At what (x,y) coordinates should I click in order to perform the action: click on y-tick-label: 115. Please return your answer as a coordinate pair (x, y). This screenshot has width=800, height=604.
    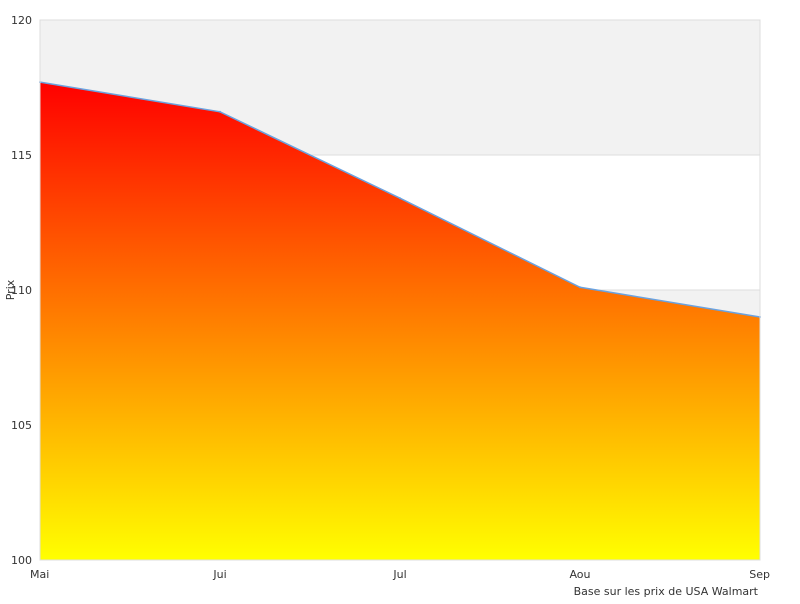
    Looking at the image, I should click on (21, 155).